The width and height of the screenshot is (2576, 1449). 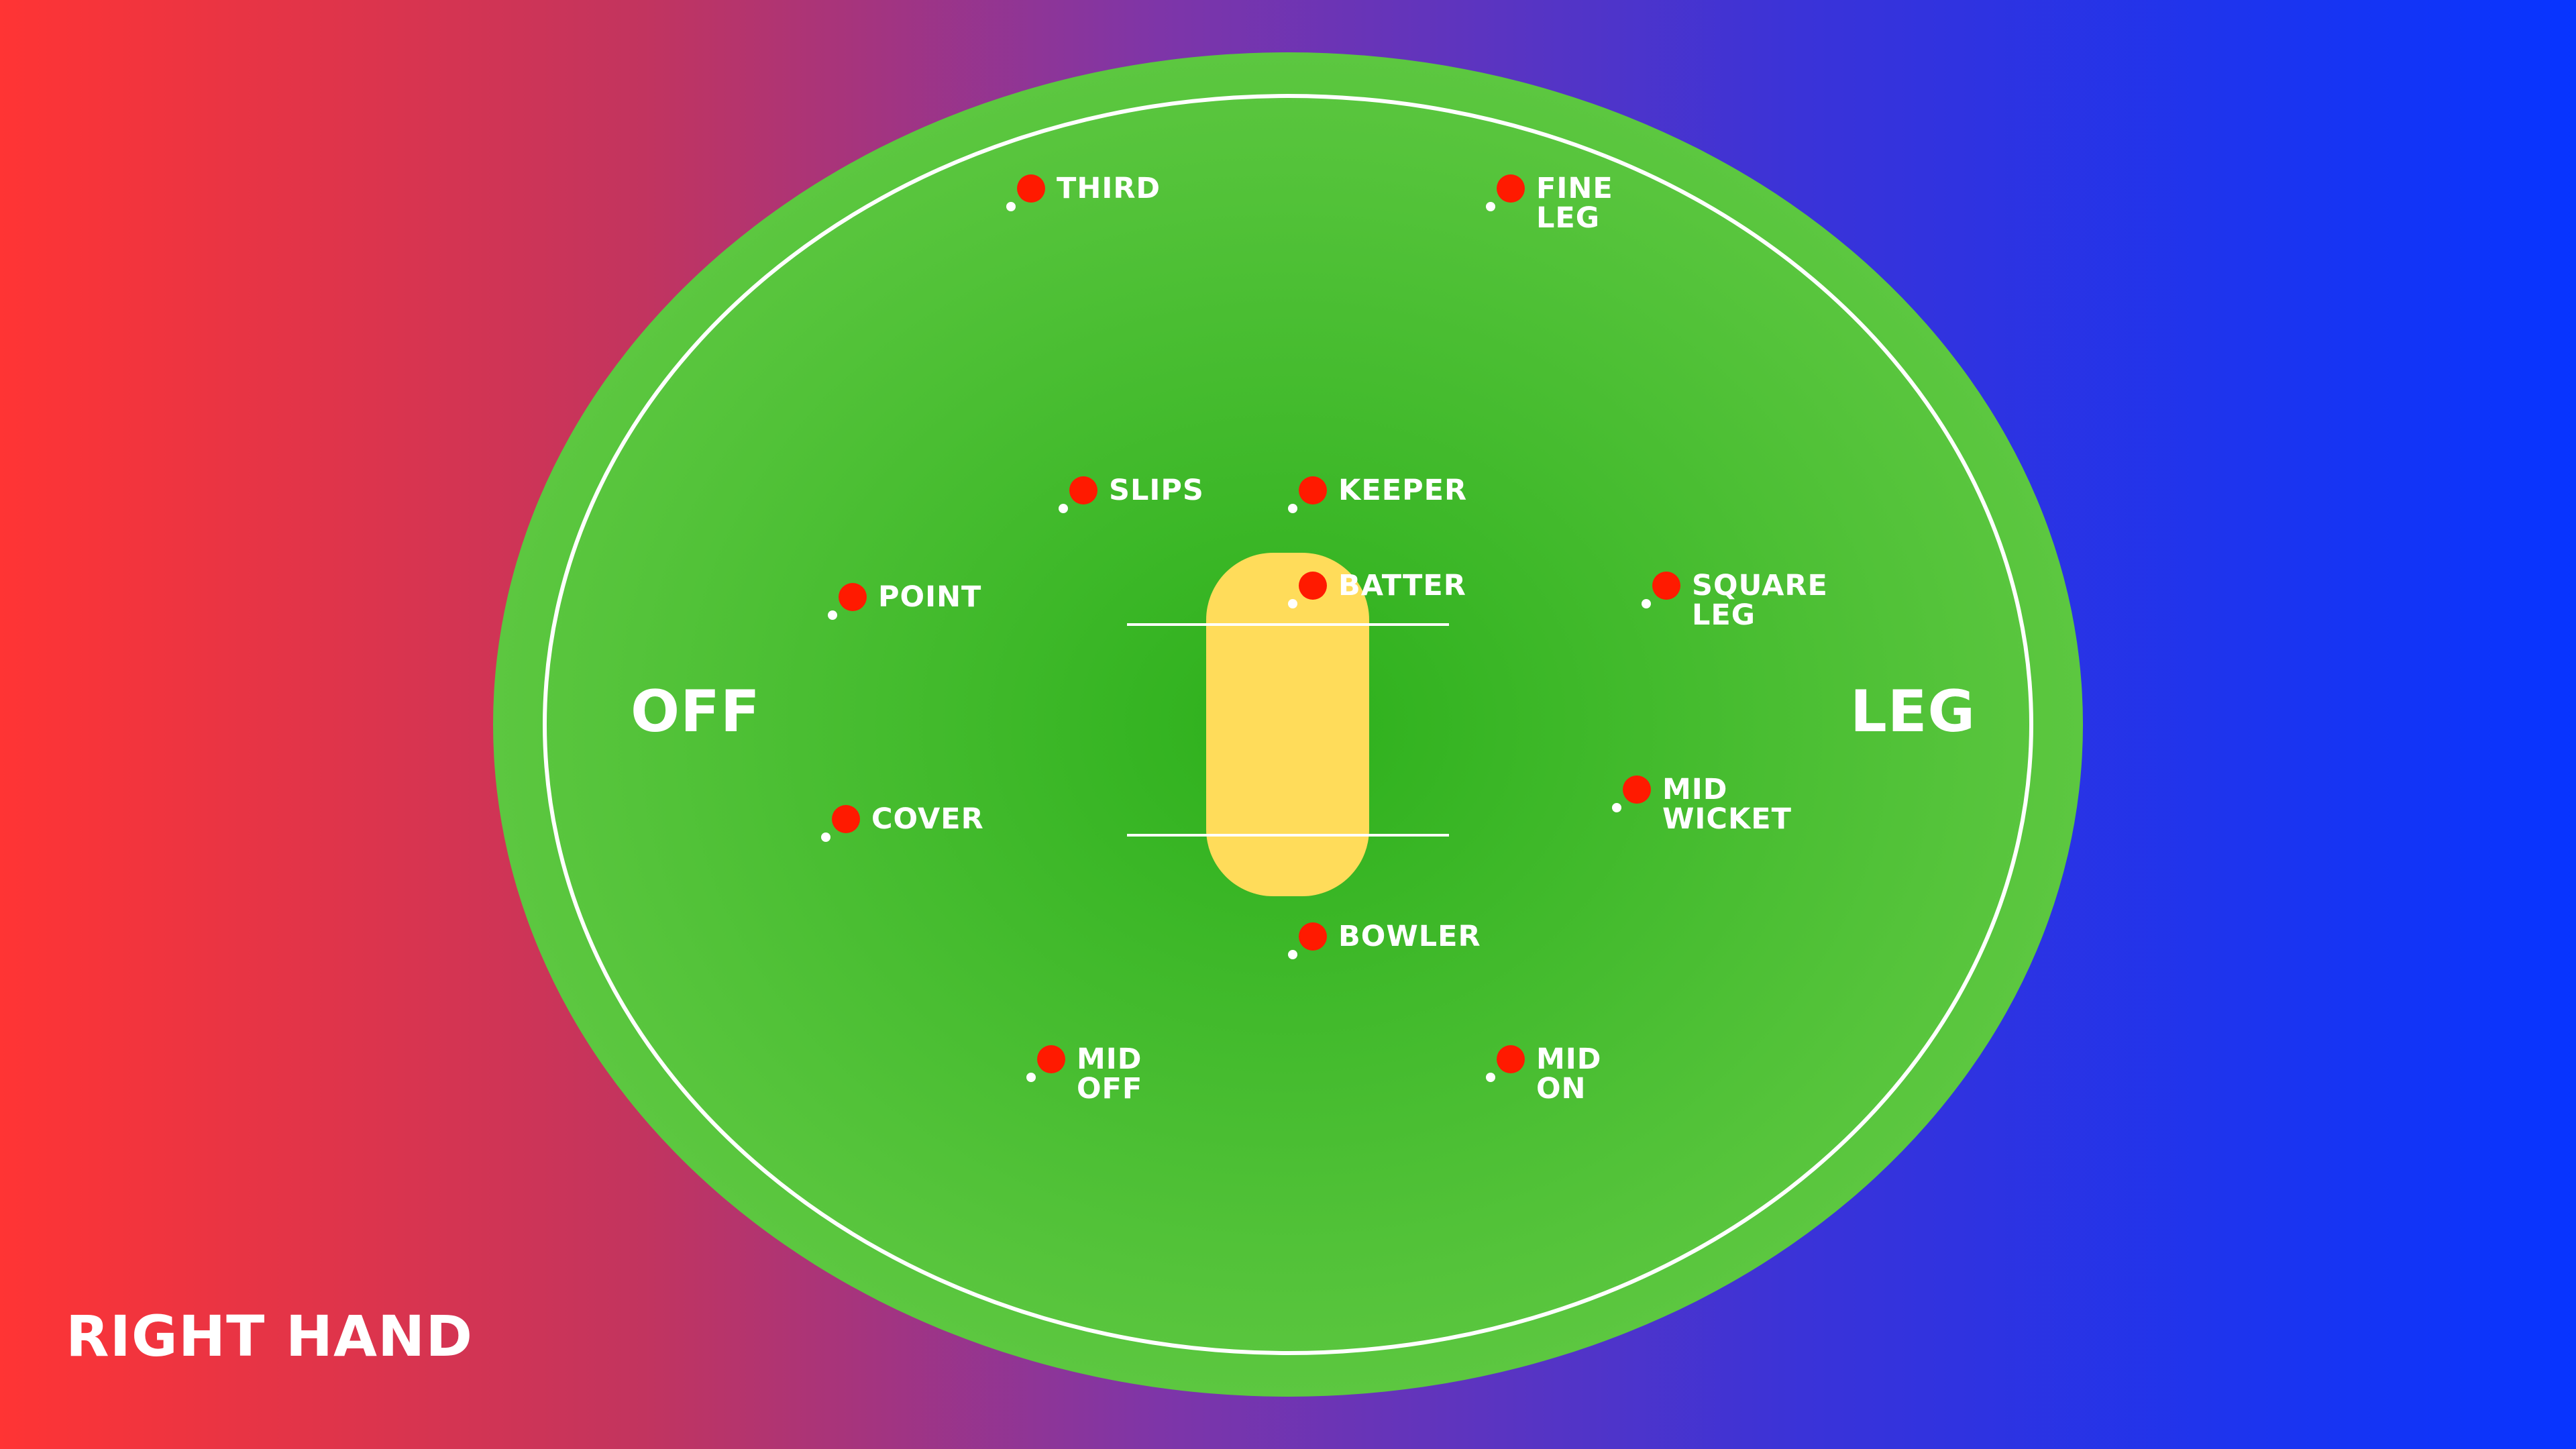 I want to click on fielder-dot-point, so click(x=853, y=597).